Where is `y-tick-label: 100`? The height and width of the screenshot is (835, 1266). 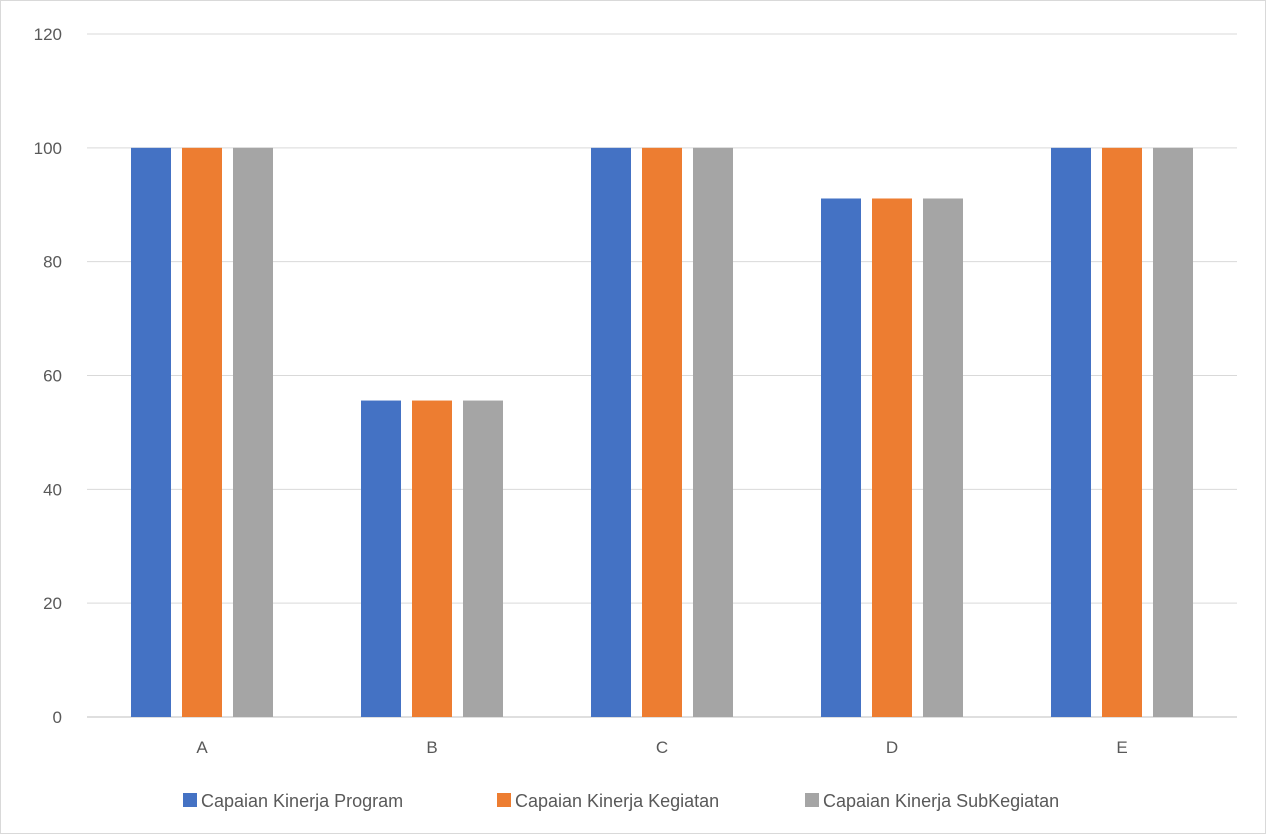 y-tick-label: 100 is located at coordinates (48, 148).